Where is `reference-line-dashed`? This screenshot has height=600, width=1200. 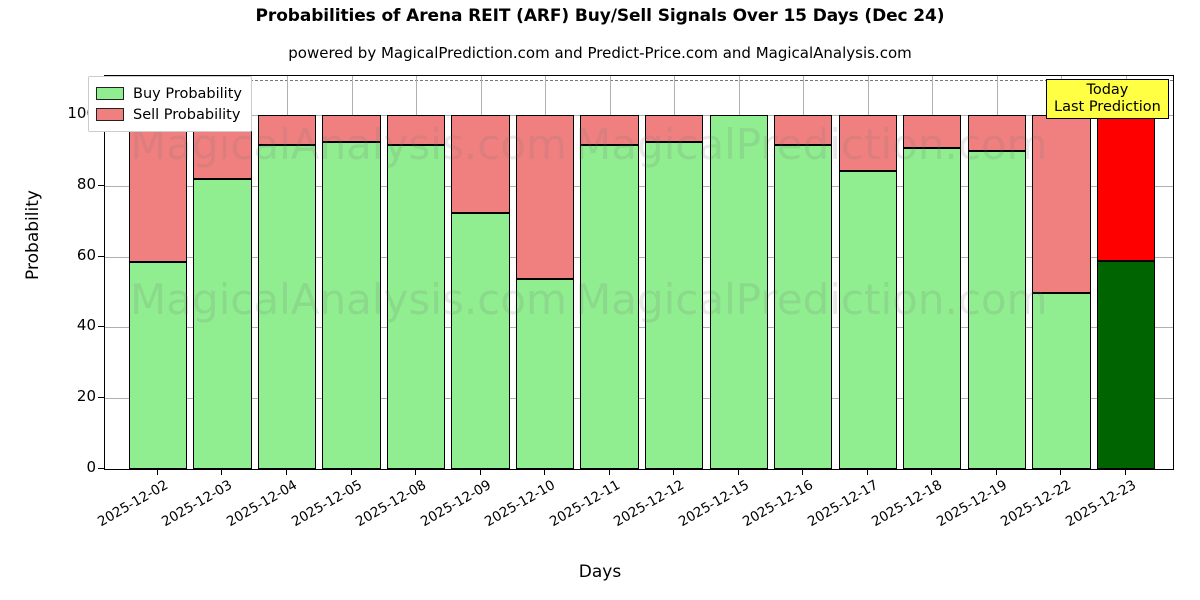
reference-line-dashed is located at coordinates (639, 80).